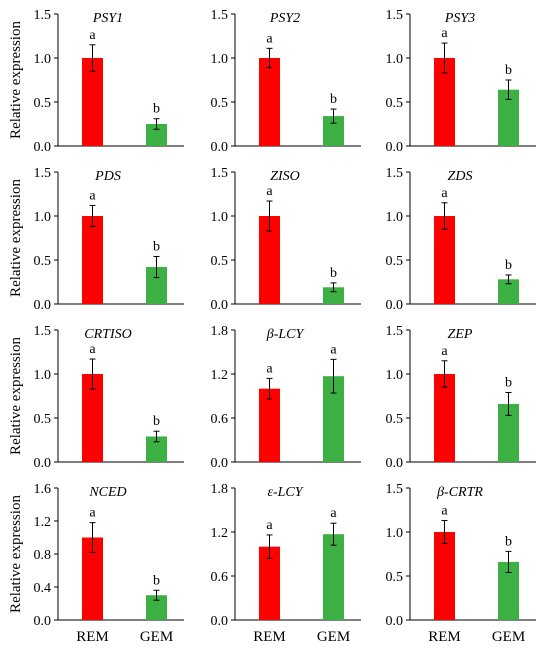 The height and width of the screenshot is (654, 550). What do you see at coordinates (460, 176) in the screenshot?
I see `panel-title-zds: ZDS` at bounding box center [460, 176].